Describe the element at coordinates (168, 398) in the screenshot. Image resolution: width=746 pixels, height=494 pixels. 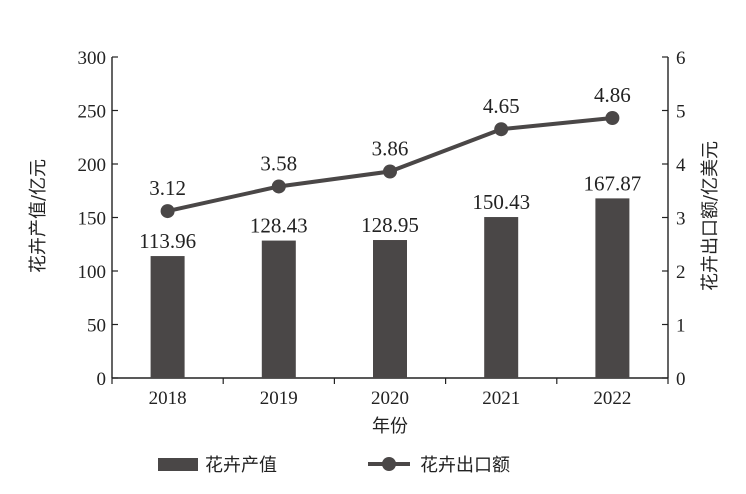
I see `x-tick-label: 2018` at that location.